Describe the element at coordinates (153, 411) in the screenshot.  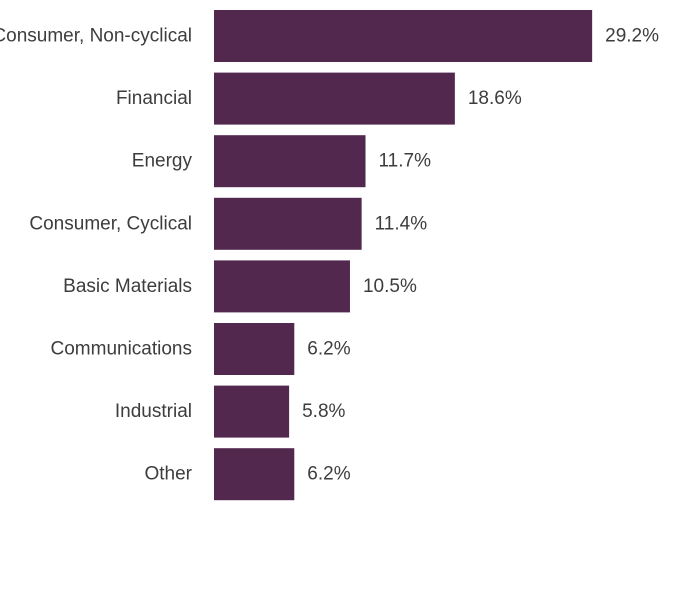
I see `category-label-6: Industrial` at that location.